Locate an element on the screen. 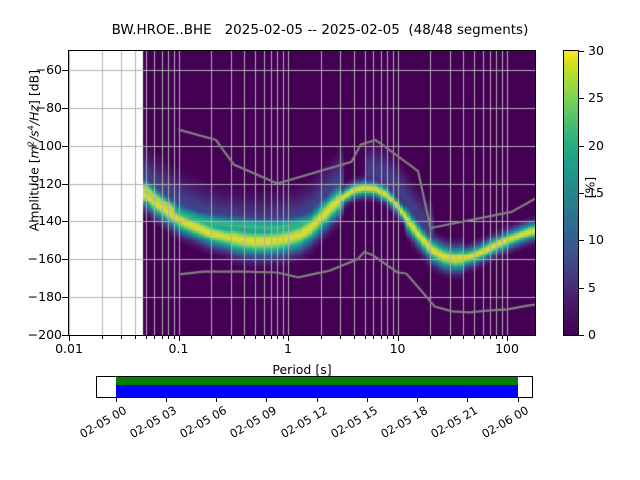  coverage-tick-label: 02-05 03 is located at coordinates (153, 422).